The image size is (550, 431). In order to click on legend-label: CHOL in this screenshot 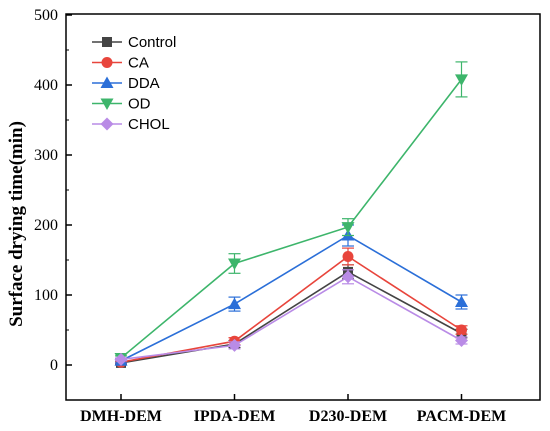, I will do `click(149, 124)`.